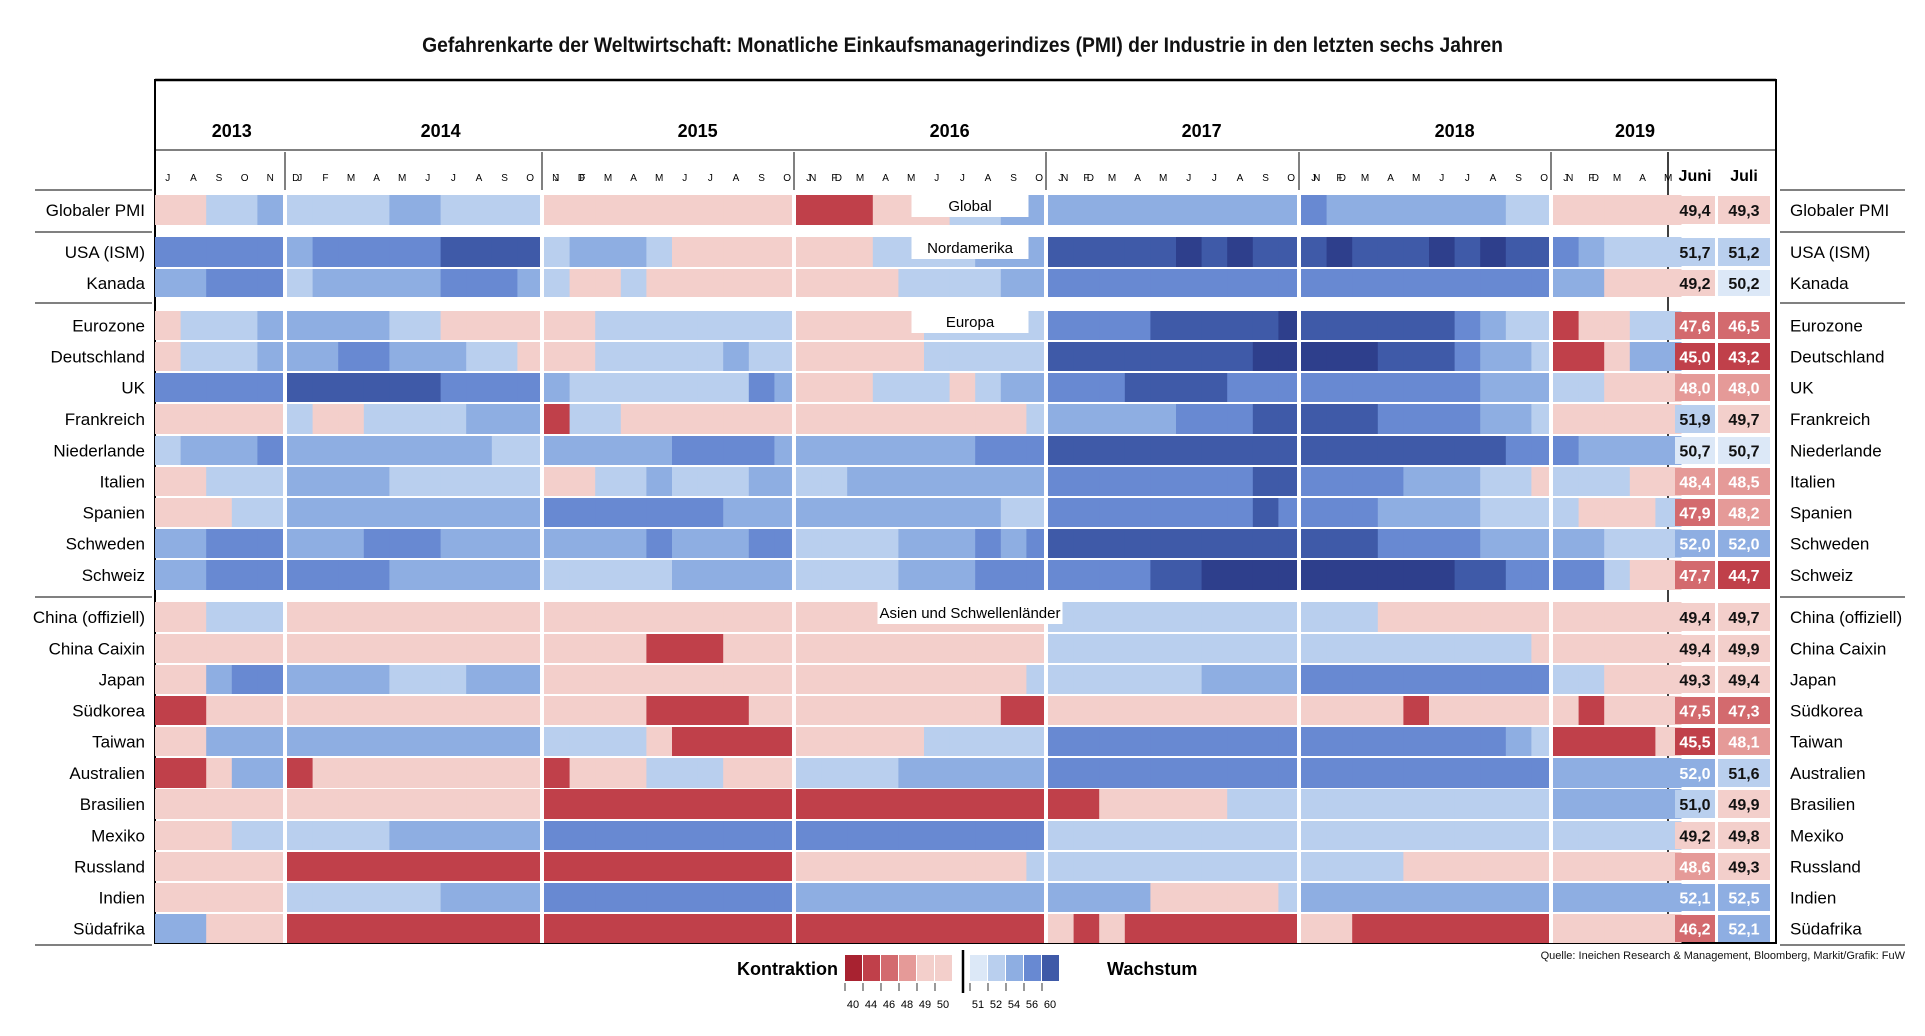 Image resolution: width=1925 pixels, height=1036 pixels. Describe the element at coordinates (1837, 357) in the screenshot. I see `row-label-right: Deutschland` at that location.